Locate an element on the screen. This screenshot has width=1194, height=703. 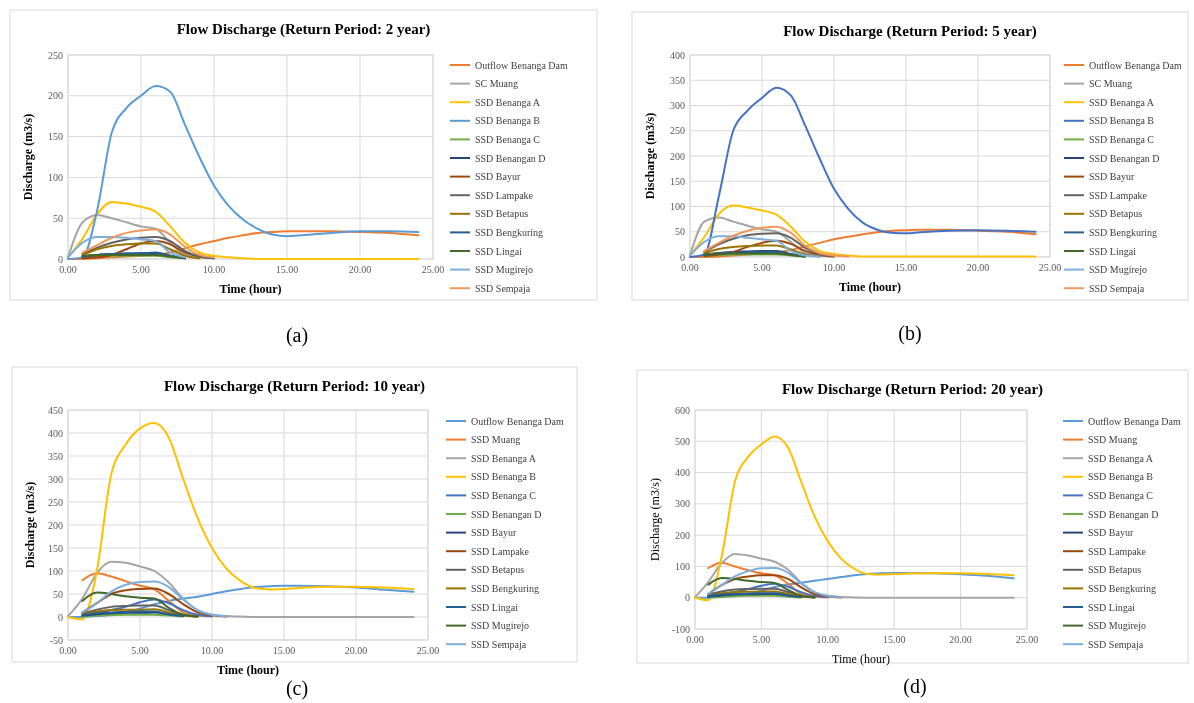
legend-label: SC Muang is located at coordinates (497, 84).